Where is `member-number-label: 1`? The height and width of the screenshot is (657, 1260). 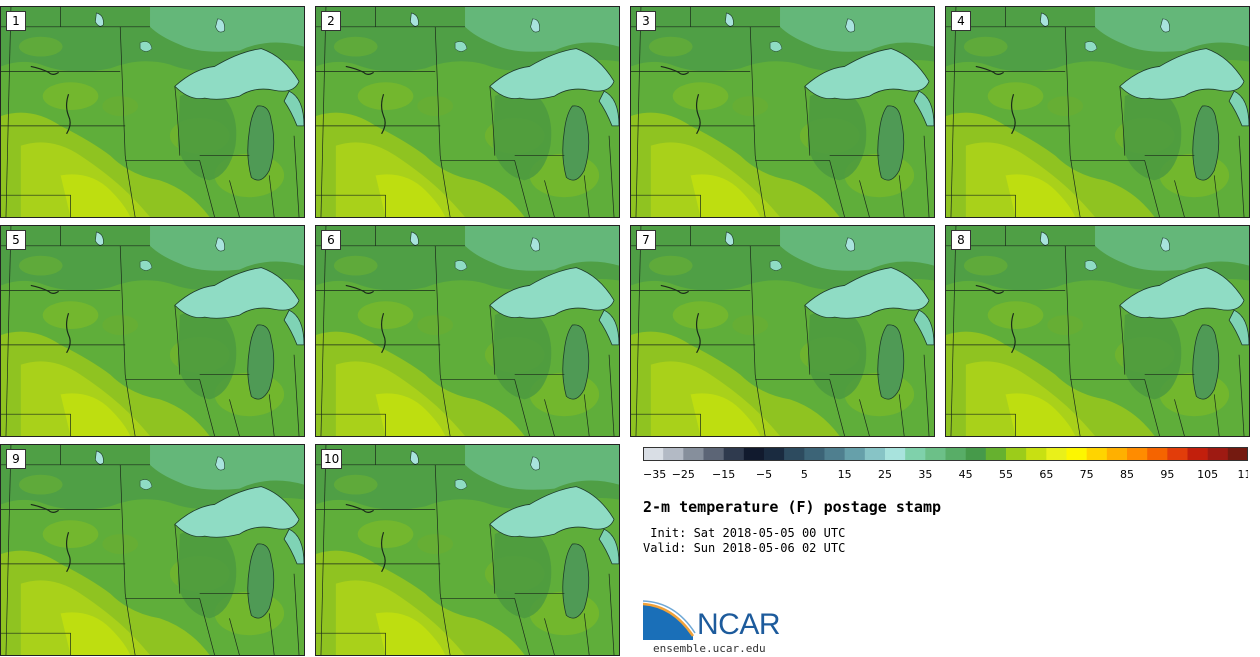 member-number-label: 1 is located at coordinates (16, 21).